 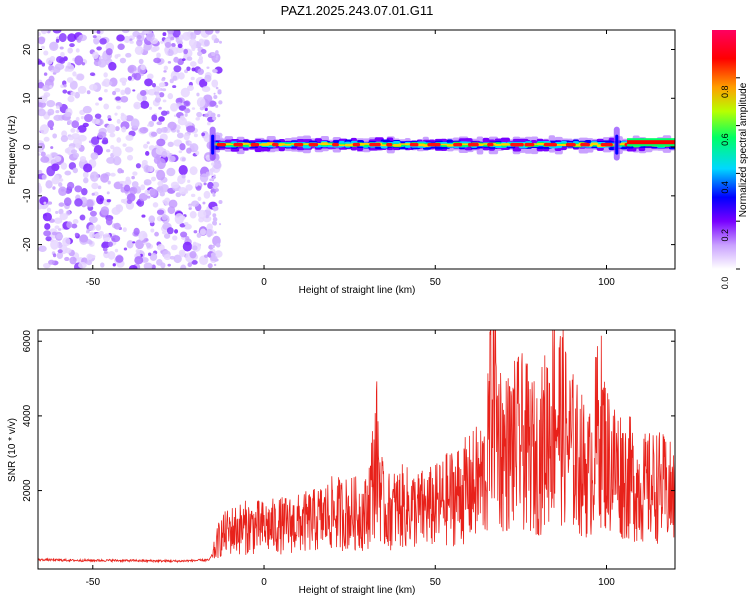 I want to click on snr-y-label: SNR (10 * v/v), so click(x=12, y=450).